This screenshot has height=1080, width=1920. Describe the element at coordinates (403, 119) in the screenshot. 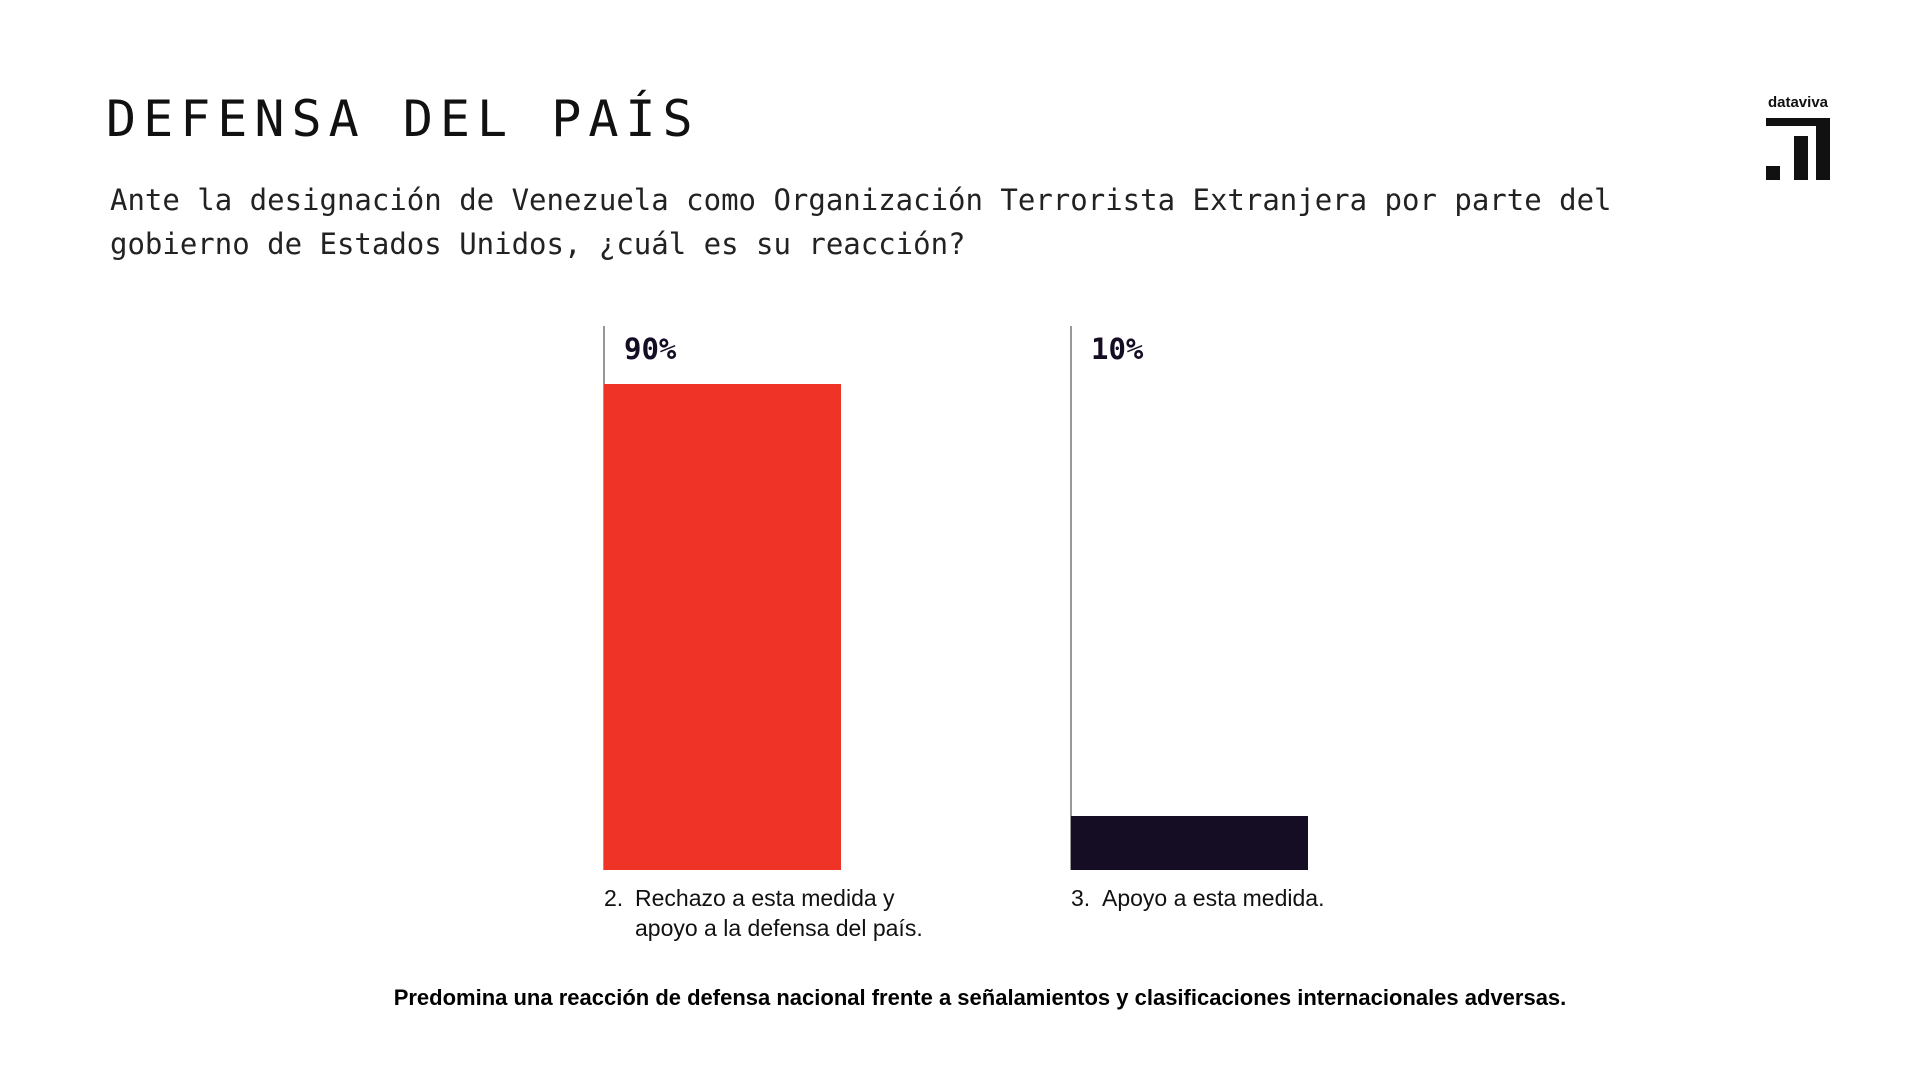

I see `page-title: DEFENSA DEL PAÍS` at that location.